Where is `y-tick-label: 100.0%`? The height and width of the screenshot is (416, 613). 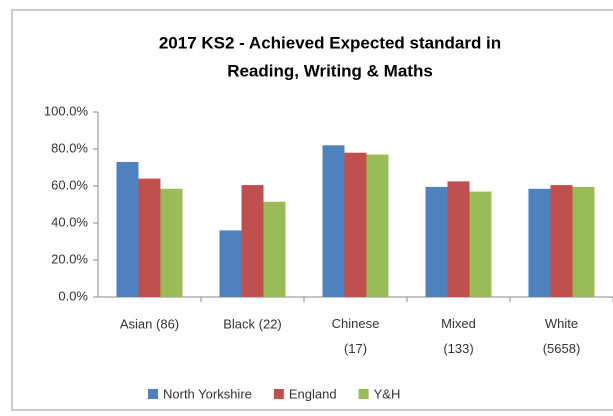 y-tick-label: 100.0% is located at coordinates (66, 110).